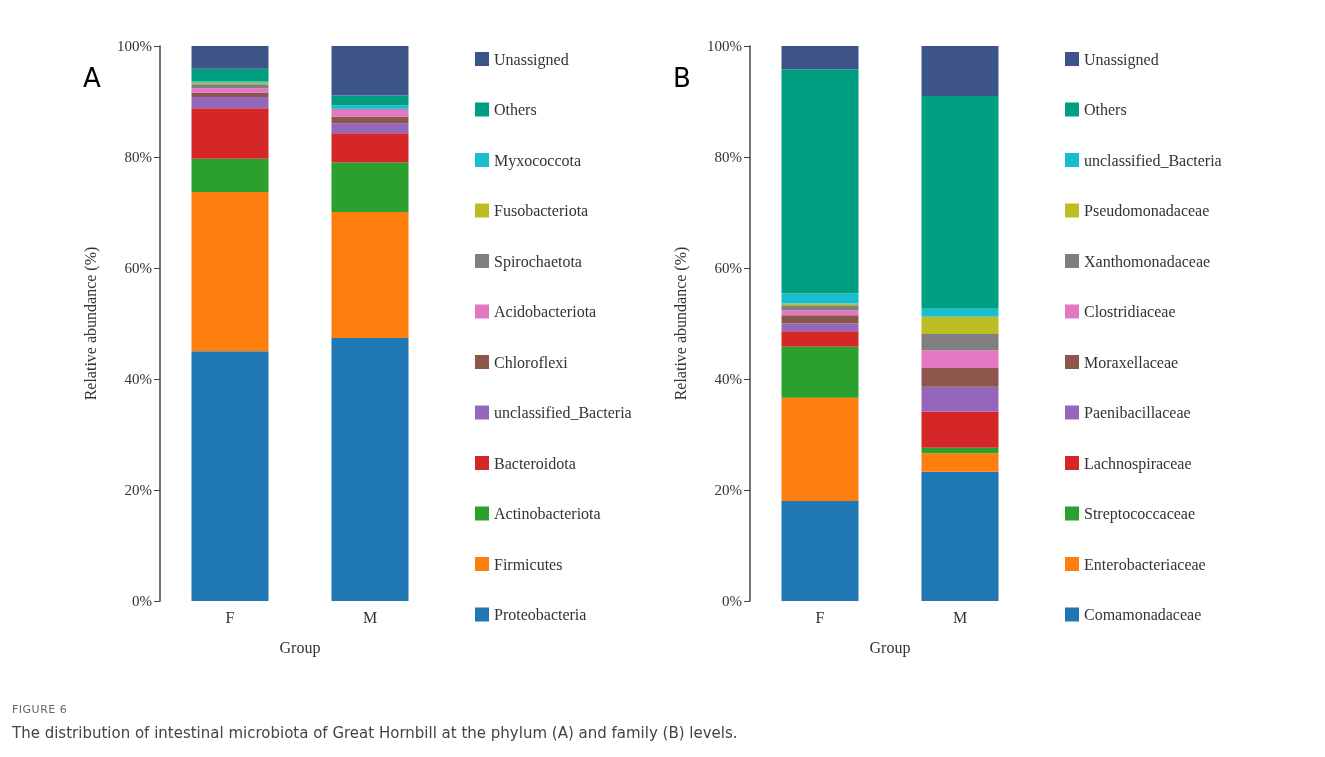  I want to click on legend-label: Firmicutes, so click(528, 564).